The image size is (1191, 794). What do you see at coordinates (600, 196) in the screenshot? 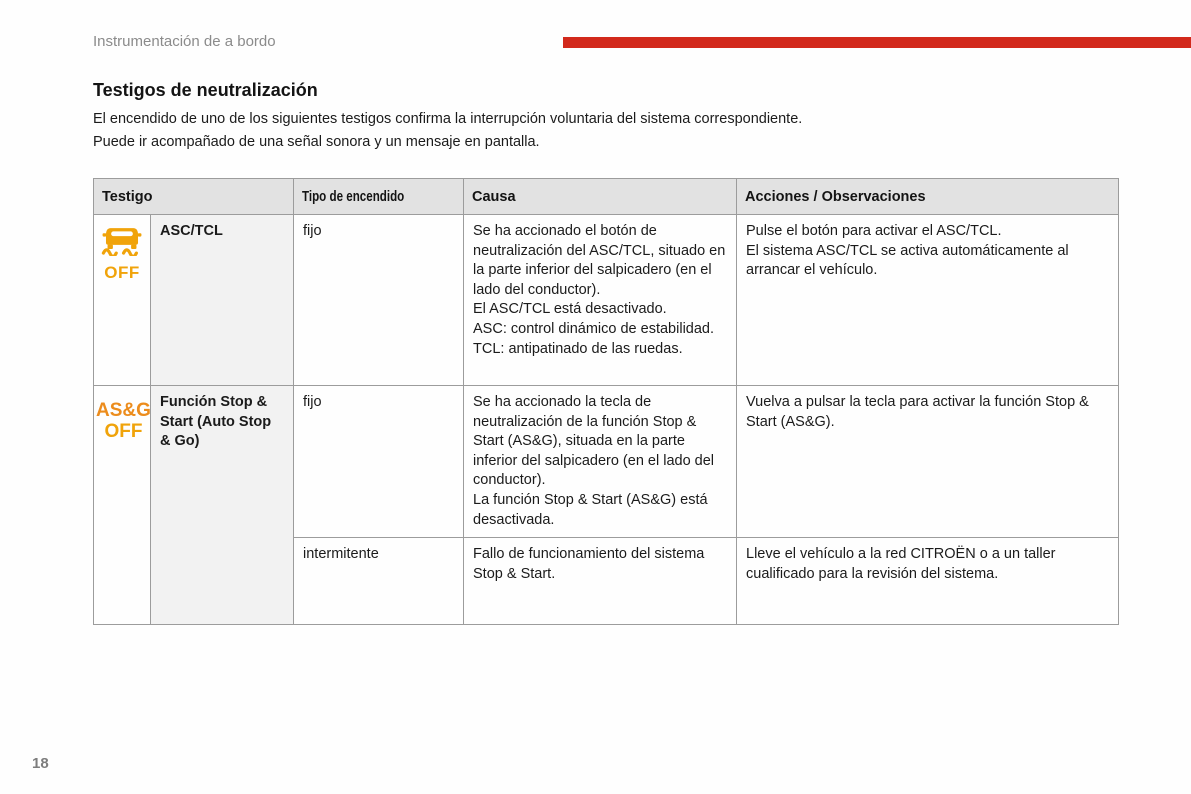
I see `col-header-causa: Causa` at bounding box center [600, 196].